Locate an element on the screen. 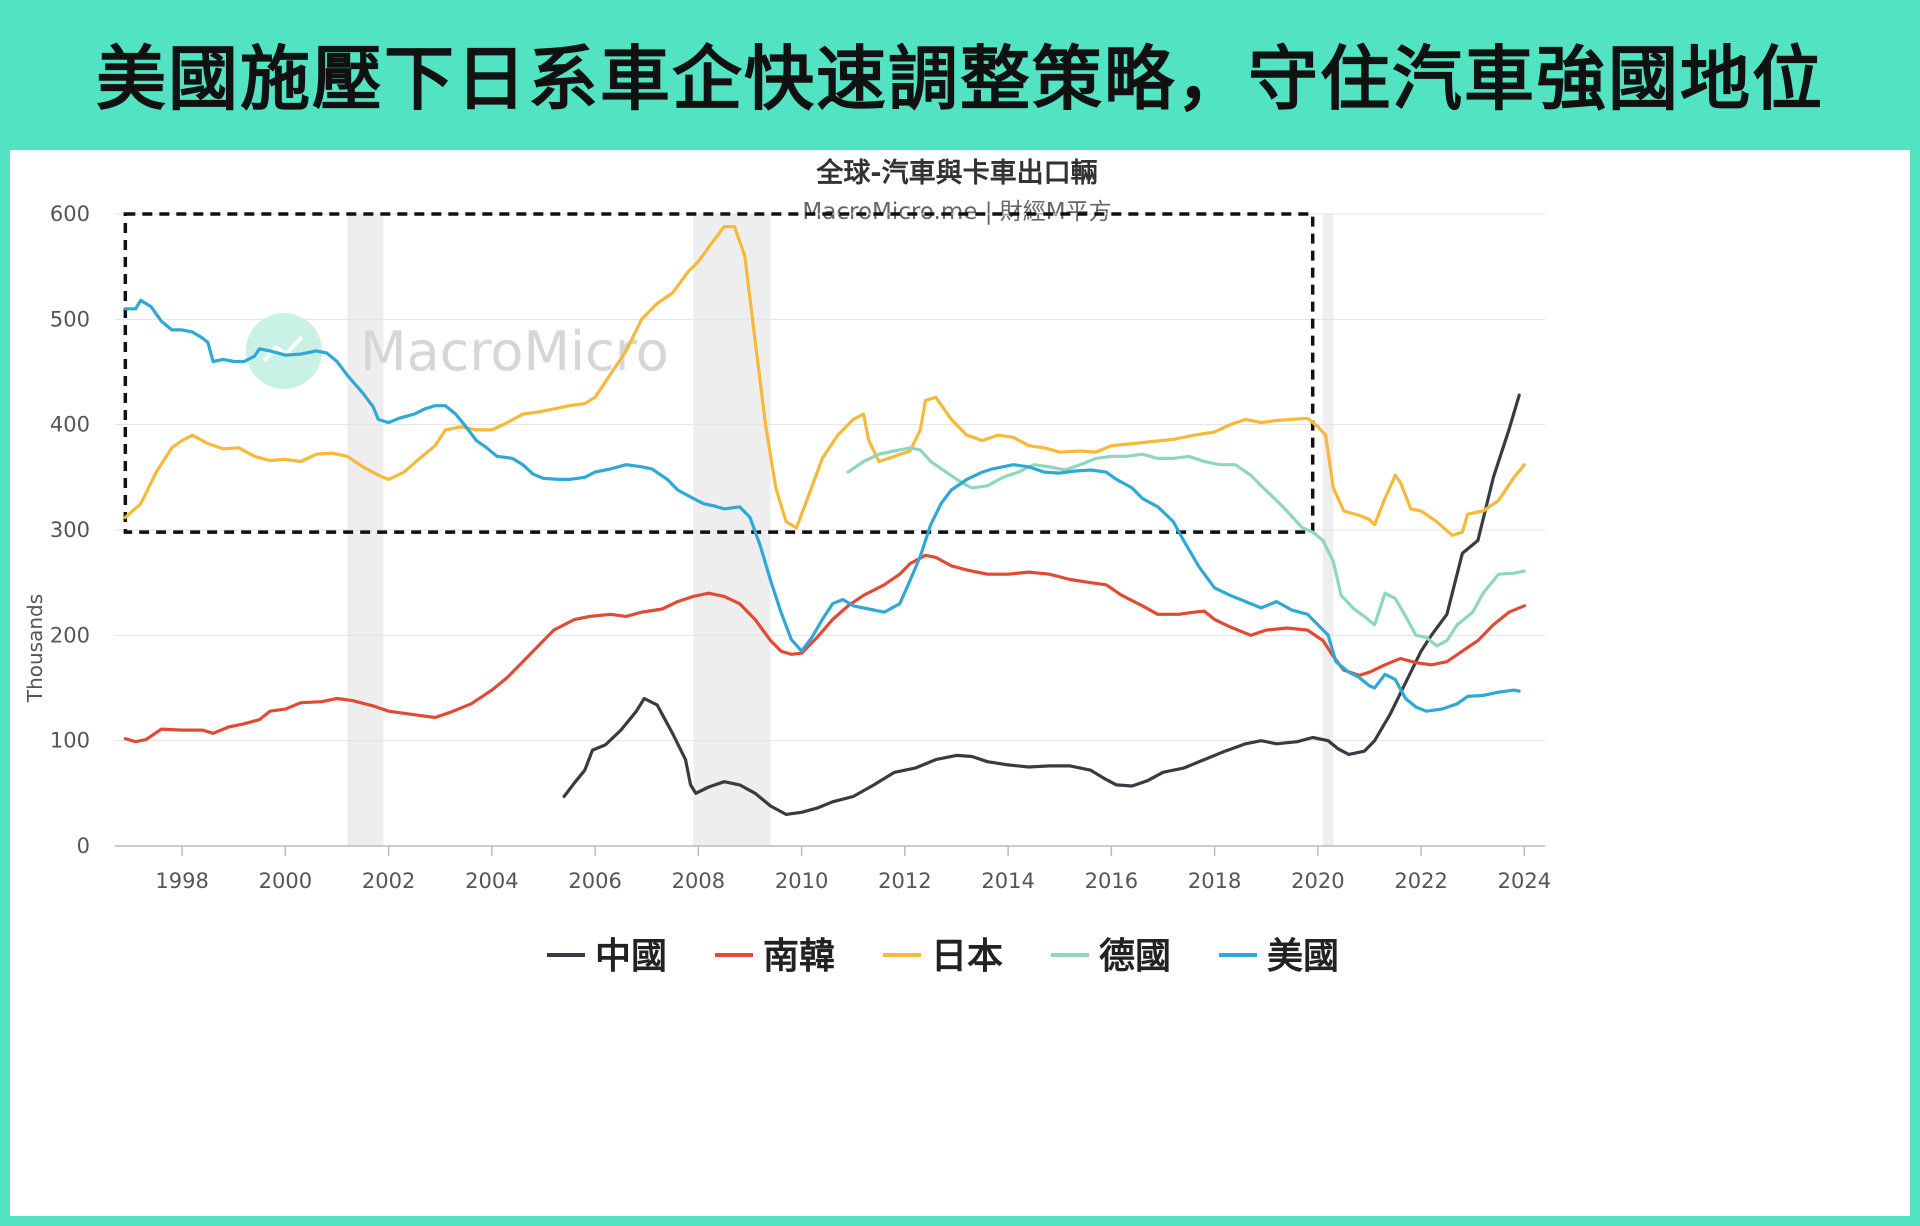  y-tick-label: 300 is located at coordinates (70, 530).